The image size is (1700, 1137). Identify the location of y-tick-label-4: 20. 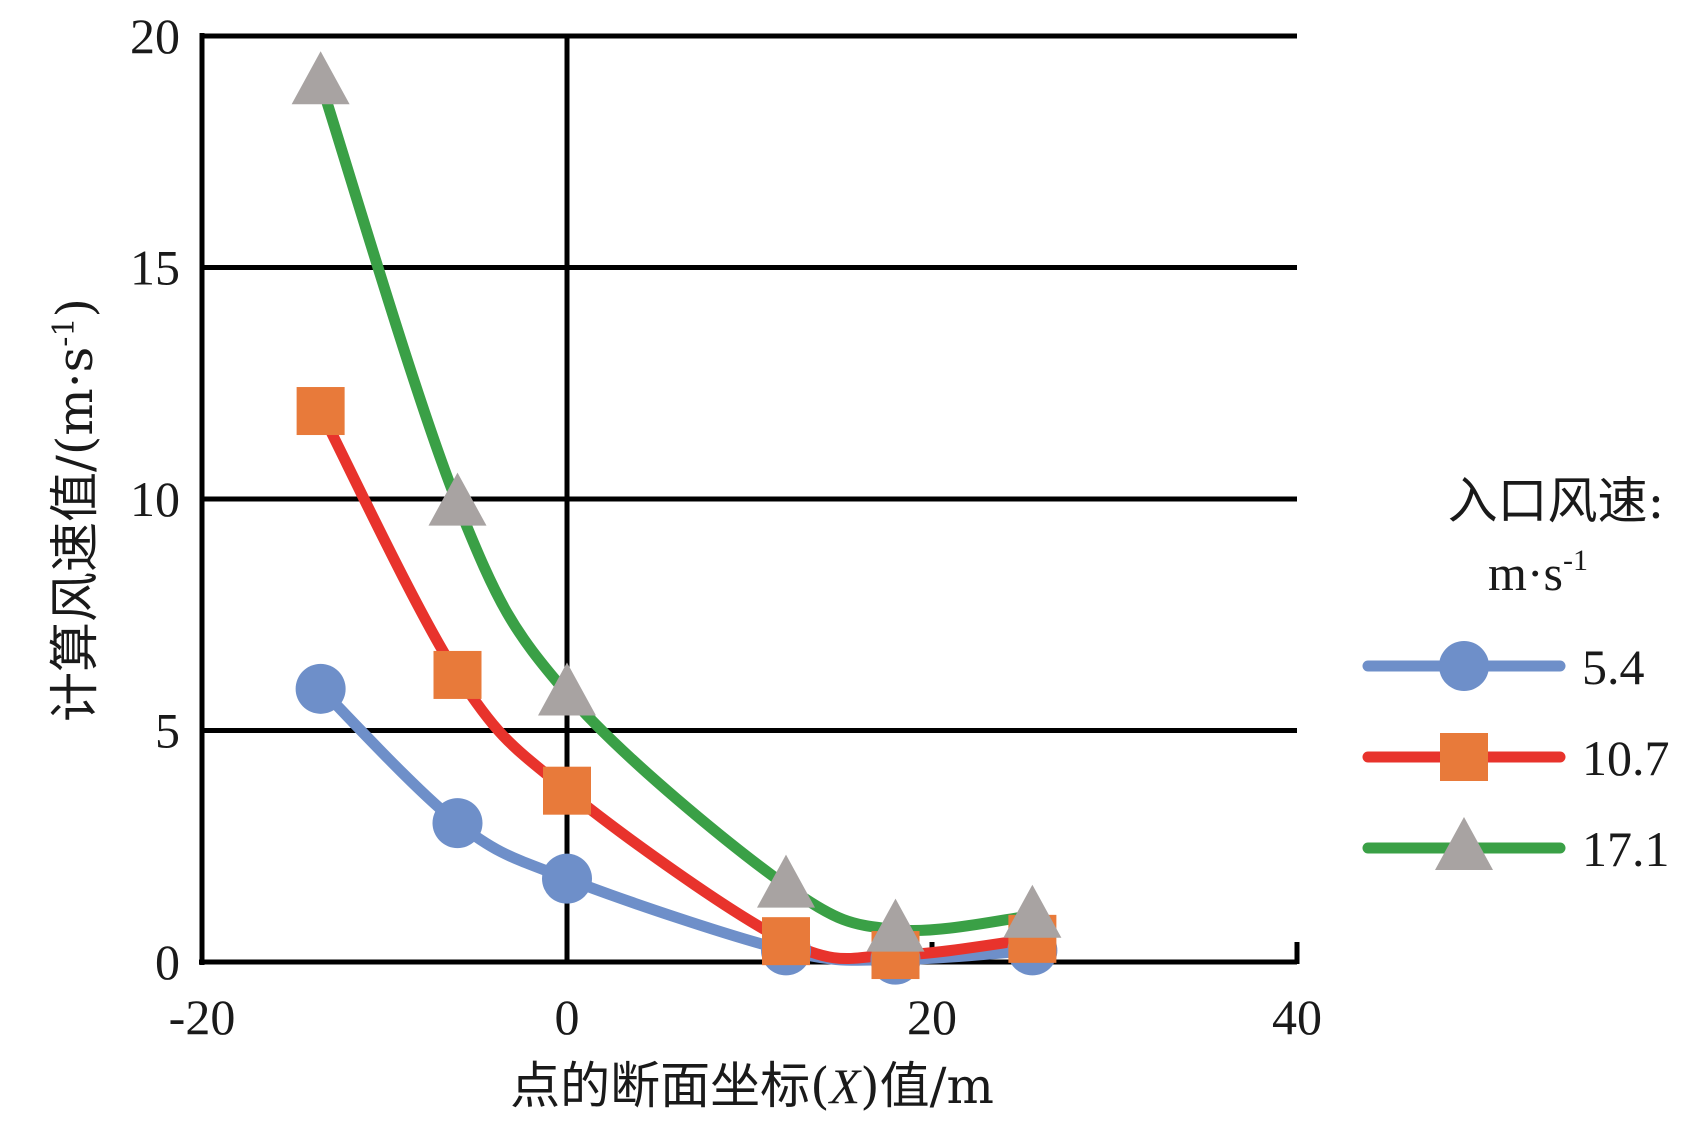
(155, 36).